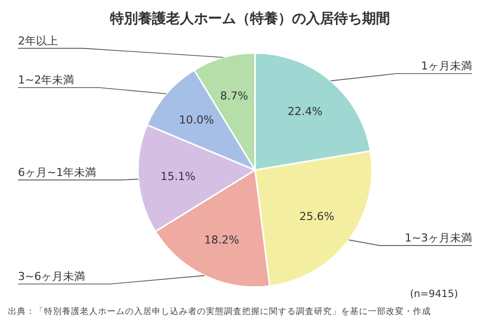  I want to click on data-label: 18.2%, so click(222, 240).